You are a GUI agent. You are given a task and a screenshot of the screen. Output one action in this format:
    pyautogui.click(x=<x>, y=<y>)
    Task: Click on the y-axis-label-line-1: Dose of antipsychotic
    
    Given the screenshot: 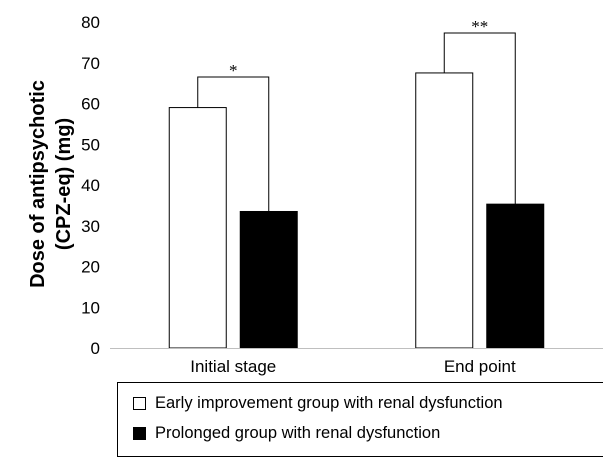 What is the action you would take?
    pyautogui.click(x=38, y=184)
    